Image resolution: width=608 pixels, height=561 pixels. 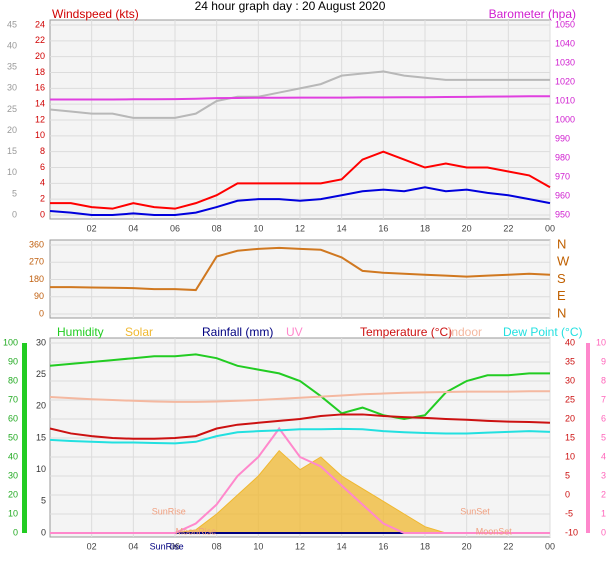 What do you see at coordinates (133, 546) in the screenshot?
I see `x-tick-label: 04` at bounding box center [133, 546].